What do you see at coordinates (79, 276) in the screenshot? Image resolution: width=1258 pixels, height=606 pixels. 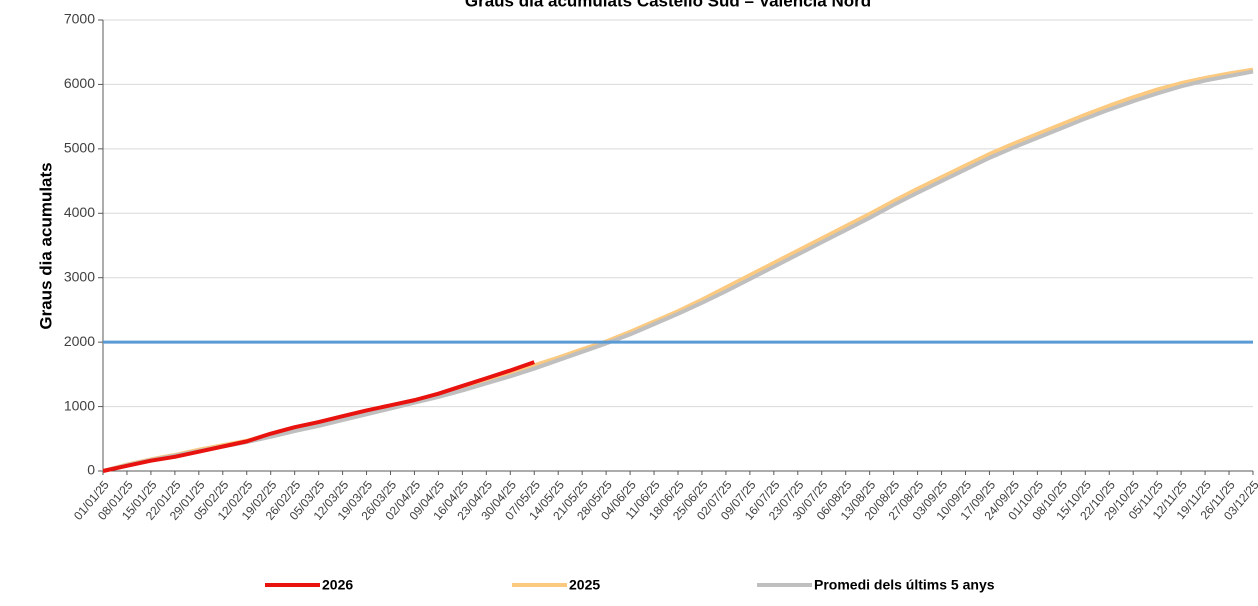 I see `y-tick-label: 3000` at bounding box center [79, 276].